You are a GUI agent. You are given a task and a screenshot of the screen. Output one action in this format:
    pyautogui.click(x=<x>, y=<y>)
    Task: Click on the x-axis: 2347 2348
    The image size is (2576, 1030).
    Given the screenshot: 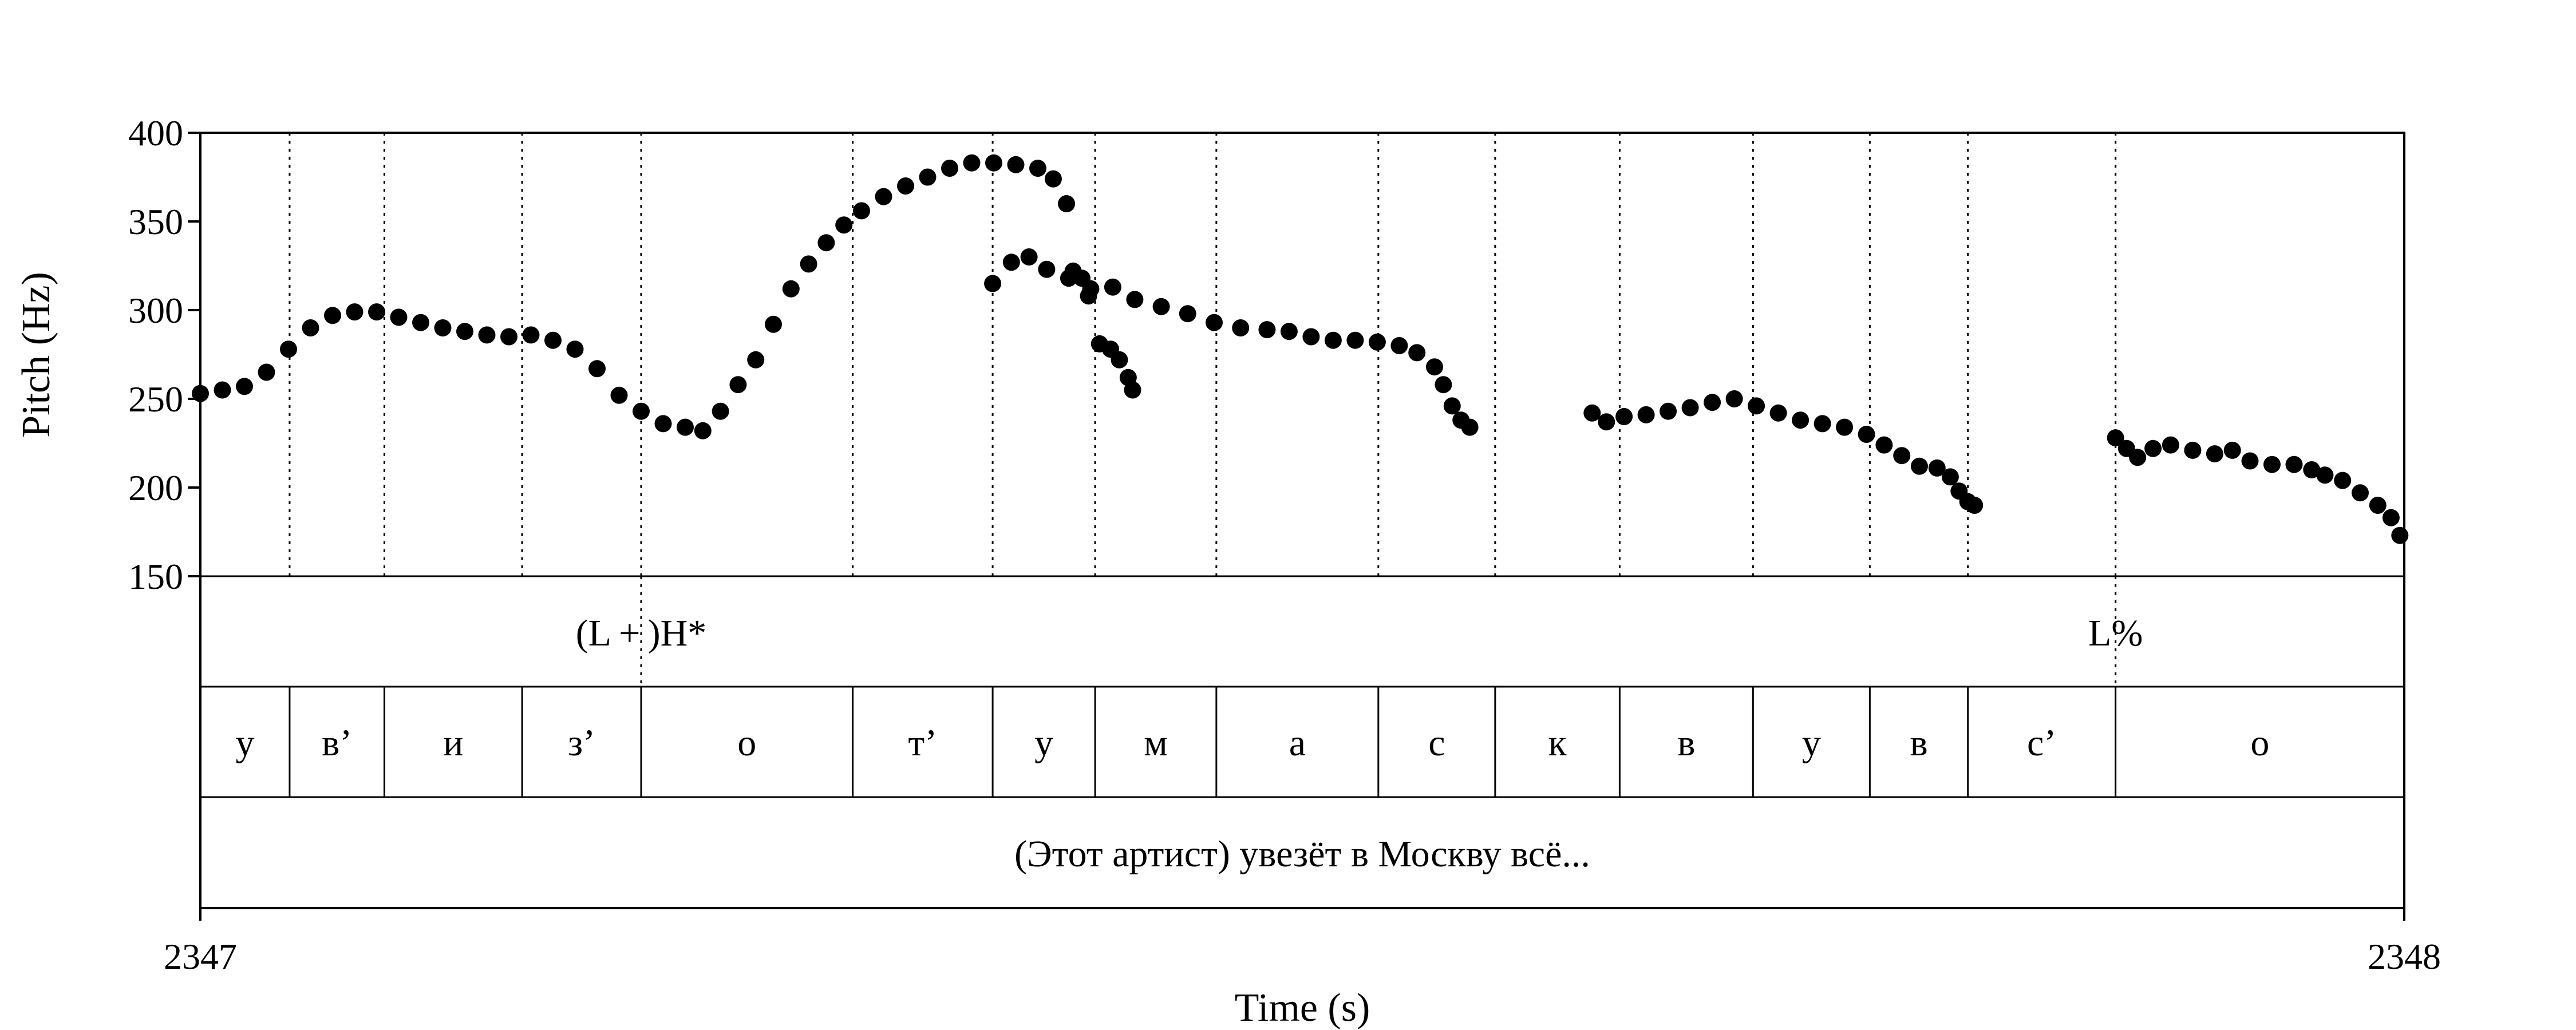 What is the action you would take?
    pyautogui.click(x=1302, y=942)
    